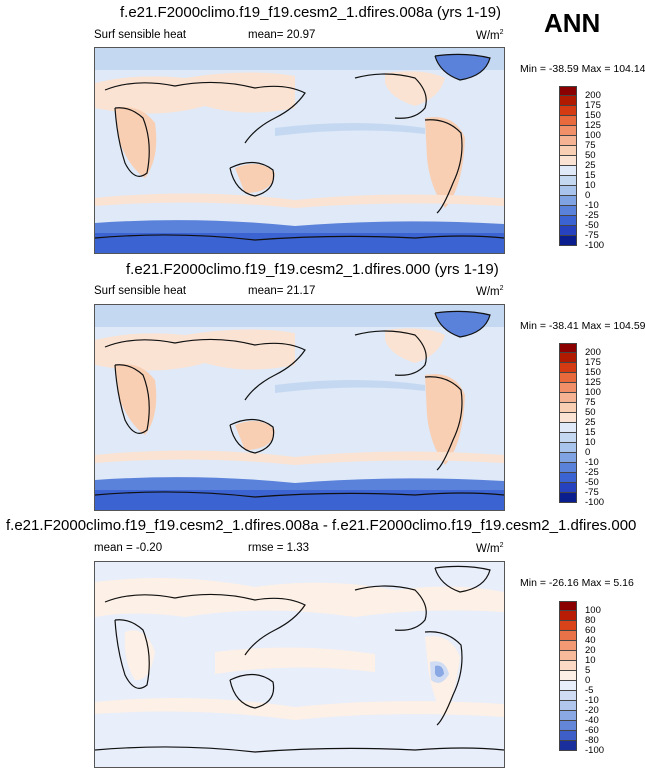 The width and height of the screenshot is (645, 772). I want to click on panel-2-minmax: Min = -38.41 Max = 104.59, so click(582, 326).